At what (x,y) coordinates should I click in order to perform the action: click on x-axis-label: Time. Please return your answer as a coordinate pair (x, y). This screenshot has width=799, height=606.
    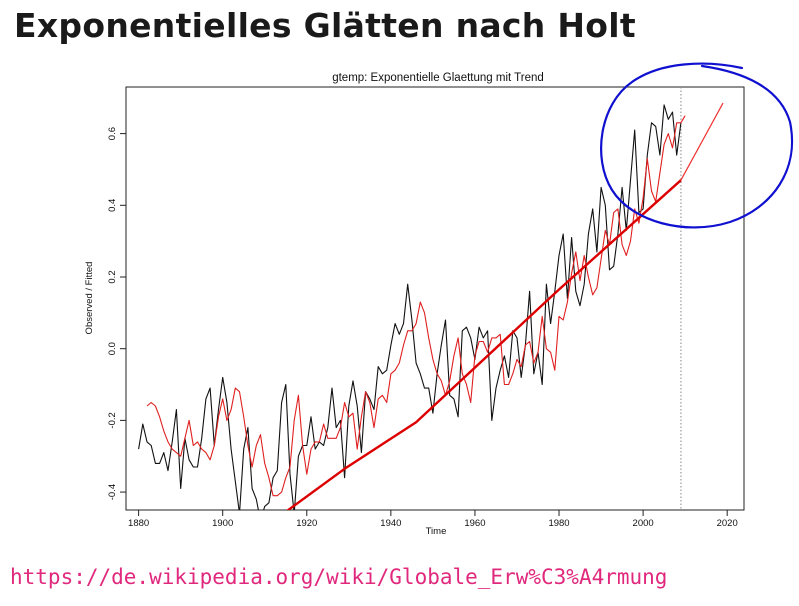
    Looking at the image, I should click on (436, 531).